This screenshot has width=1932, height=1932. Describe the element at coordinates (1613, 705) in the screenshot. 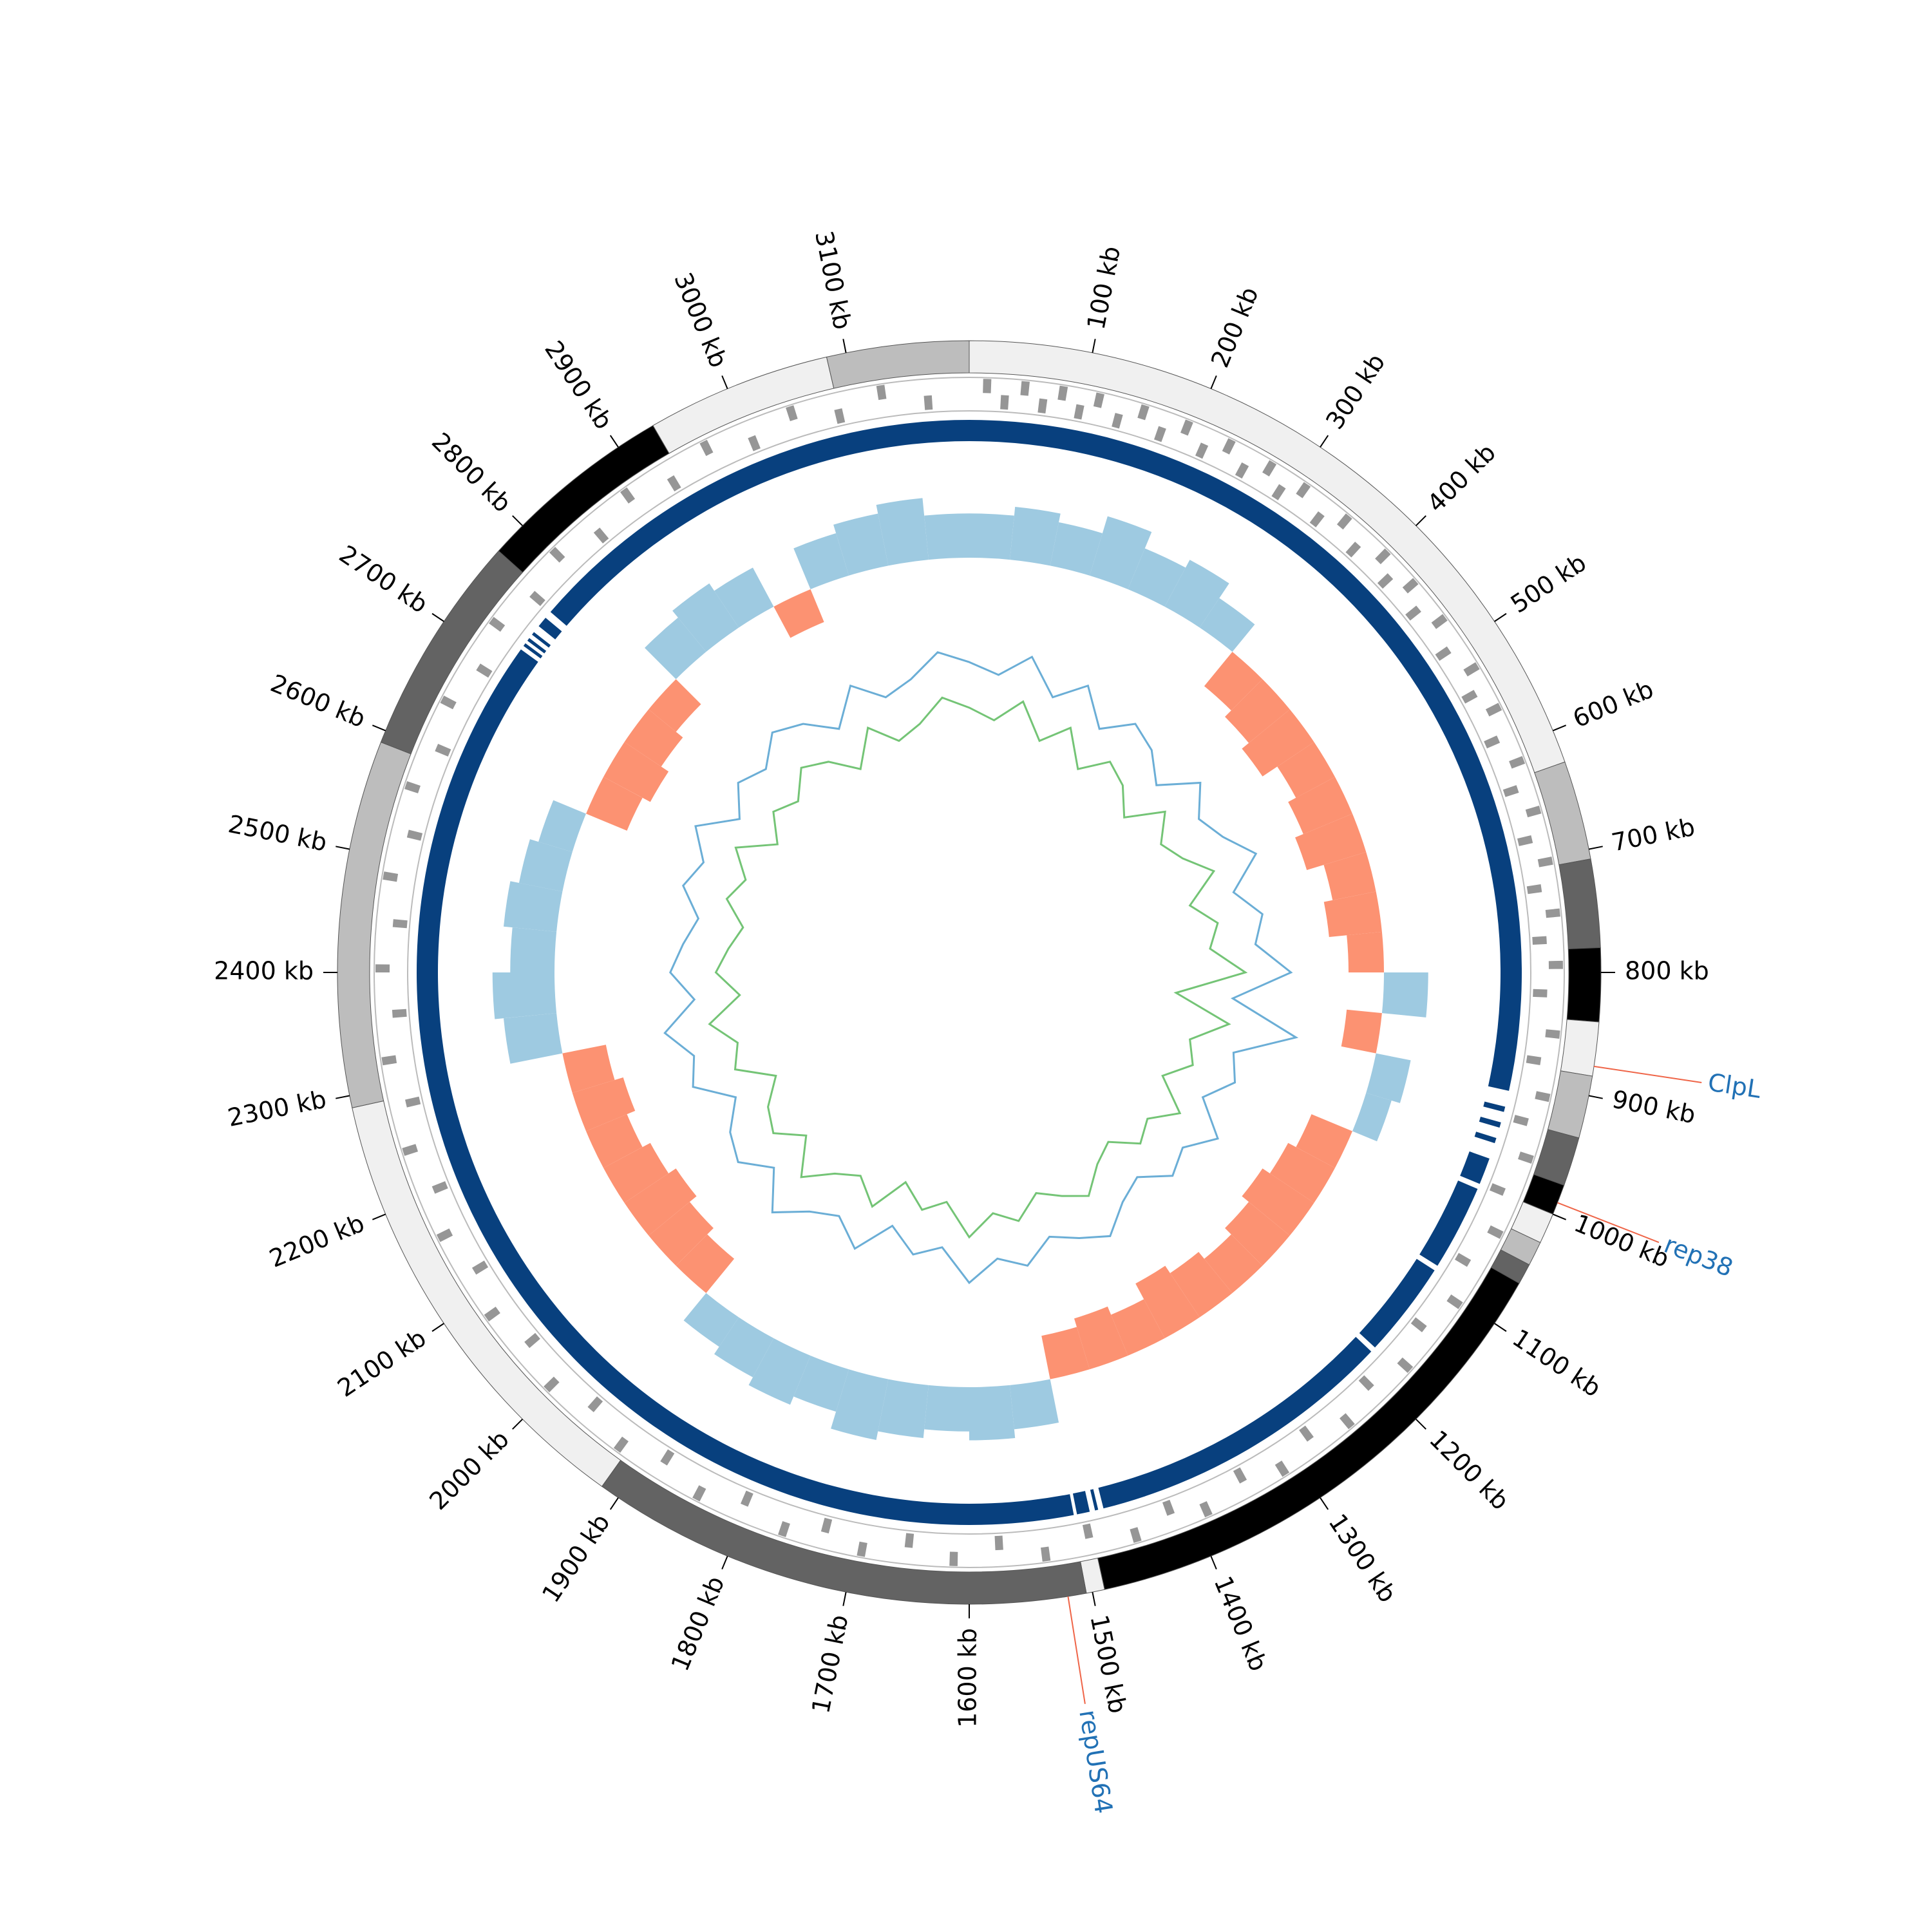

I see `tick-label: 600 kb` at that location.